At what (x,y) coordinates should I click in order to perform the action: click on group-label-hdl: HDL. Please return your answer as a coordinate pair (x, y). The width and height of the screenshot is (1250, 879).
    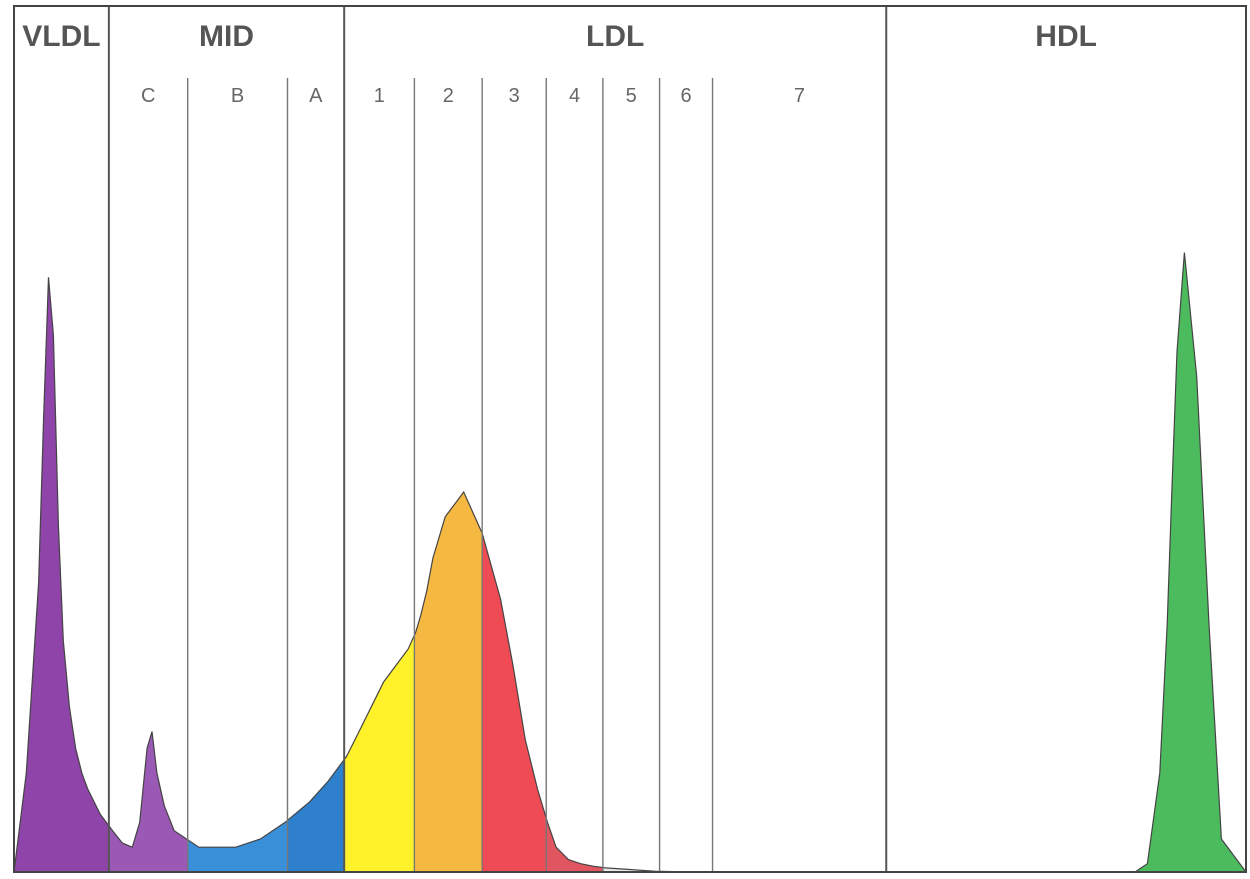
    Looking at the image, I should click on (1066, 36).